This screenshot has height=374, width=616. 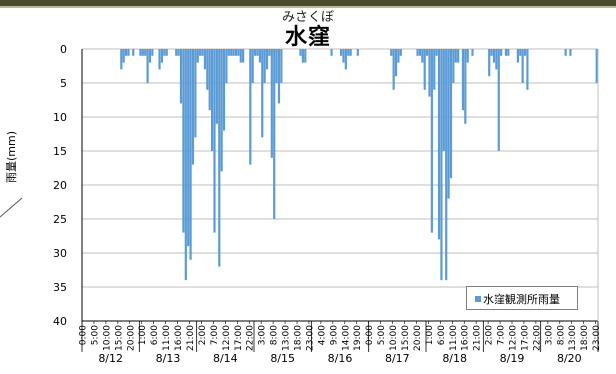 What do you see at coordinates (63, 83) in the screenshot?
I see `y-tick-label: 5` at bounding box center [63, 83].